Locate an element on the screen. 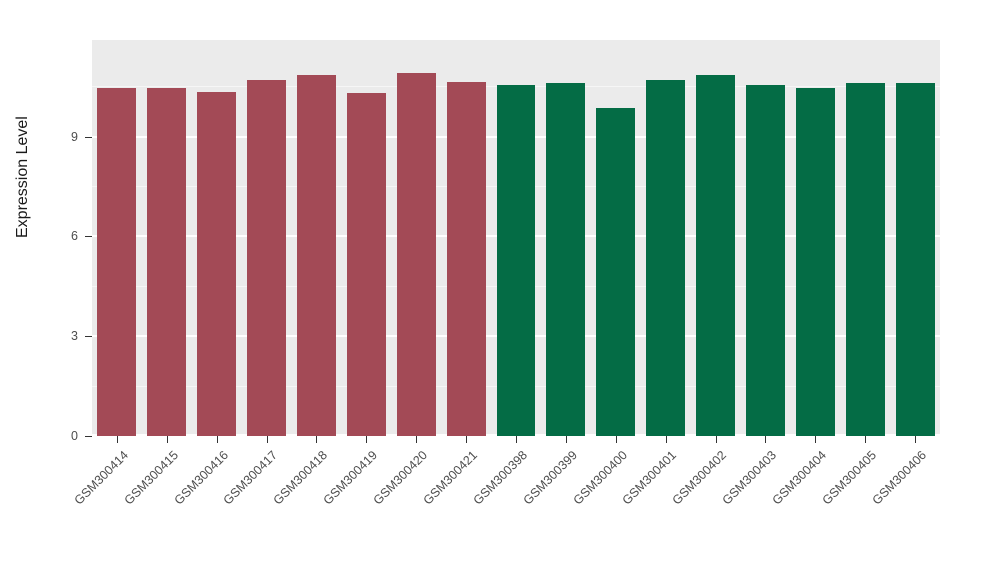 The height and width of the screenshot is (580, 1000). bar-GSM300404 is located at coordinates (815, 262).